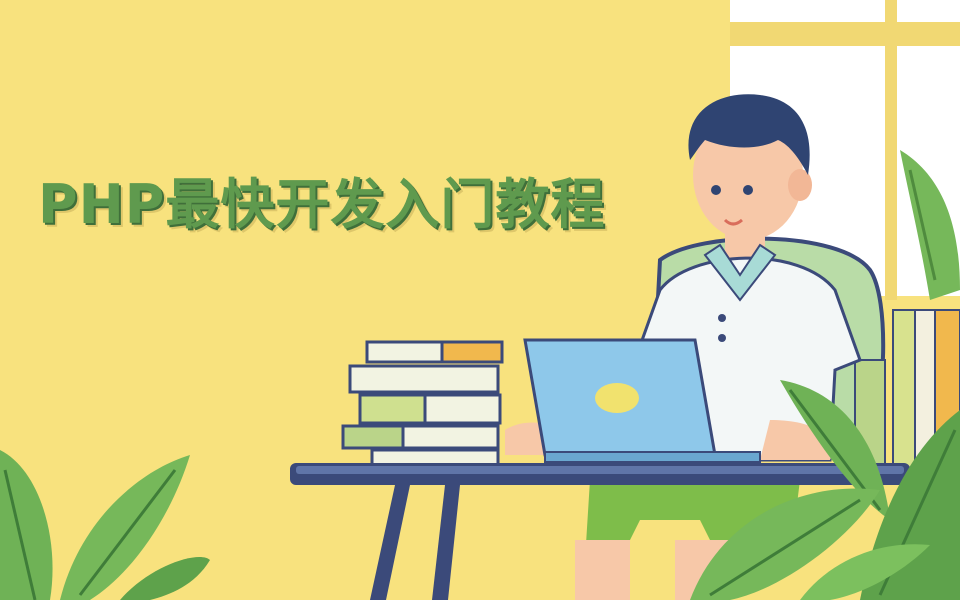 This screenshot has height=600, width=960. Describe the element at coordinates (422, 403) in the screenshot. I see `book-stack-icon` at that location.